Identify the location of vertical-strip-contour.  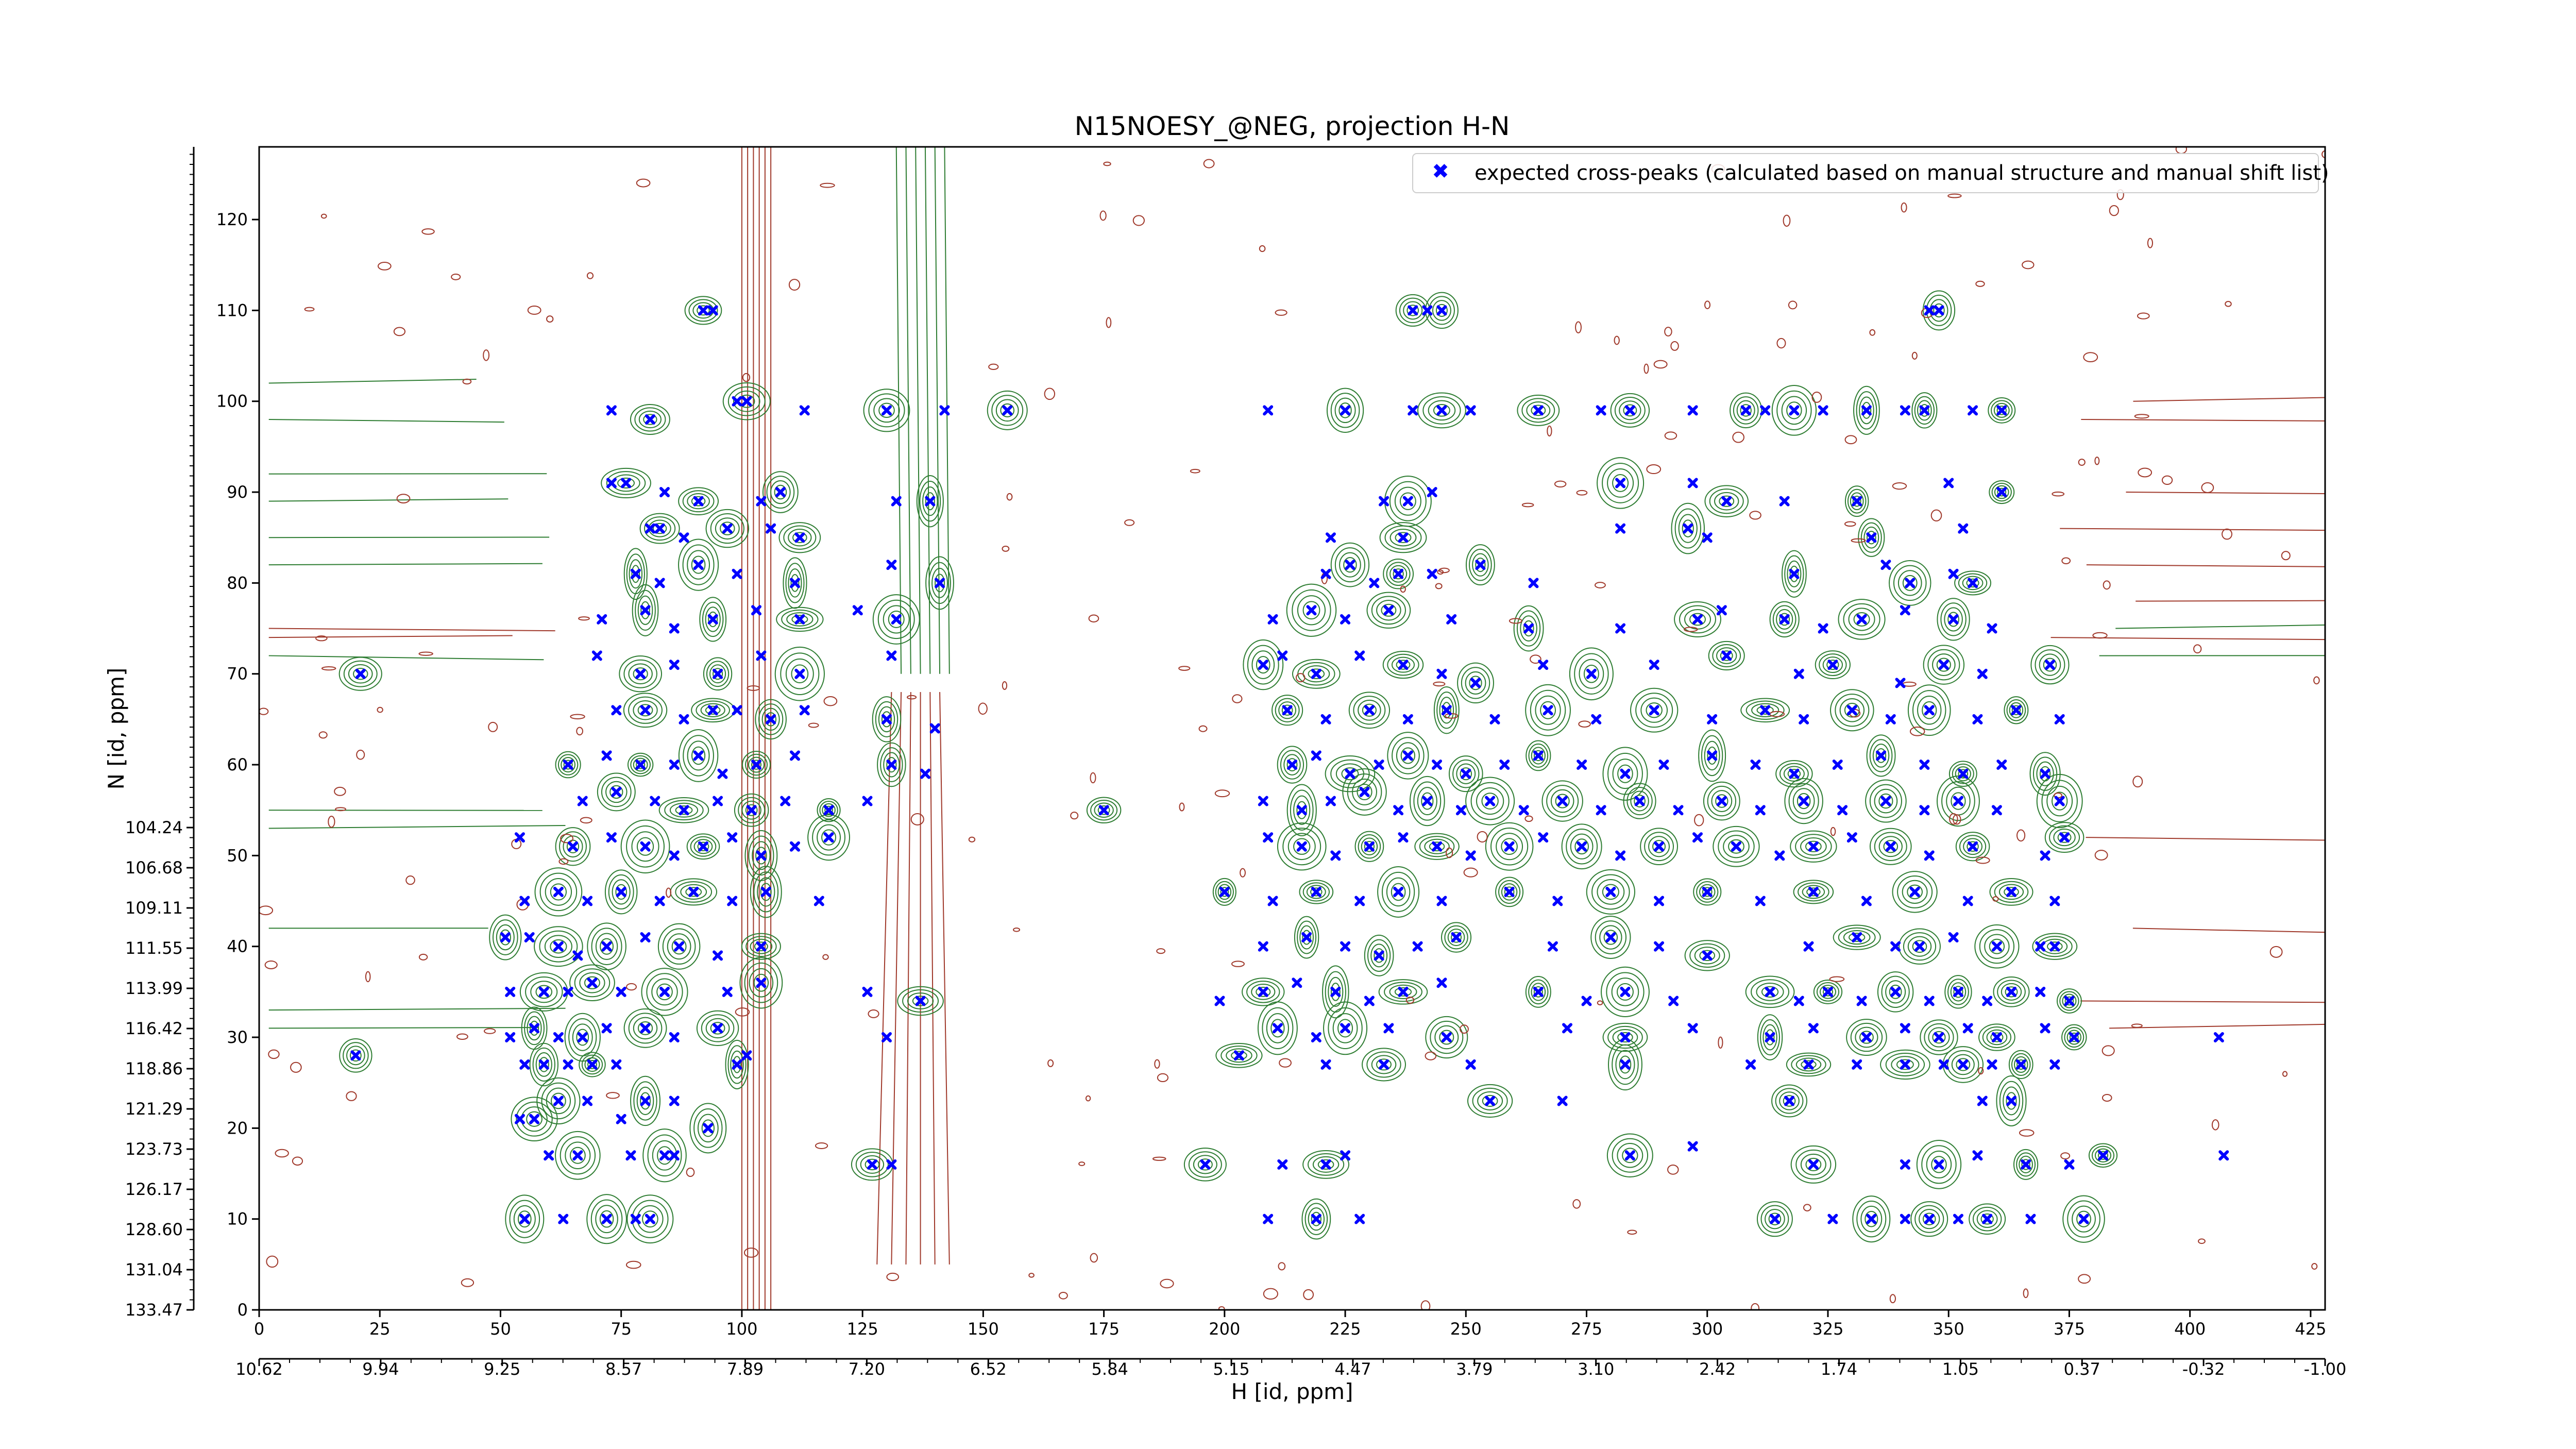
(932, 978).